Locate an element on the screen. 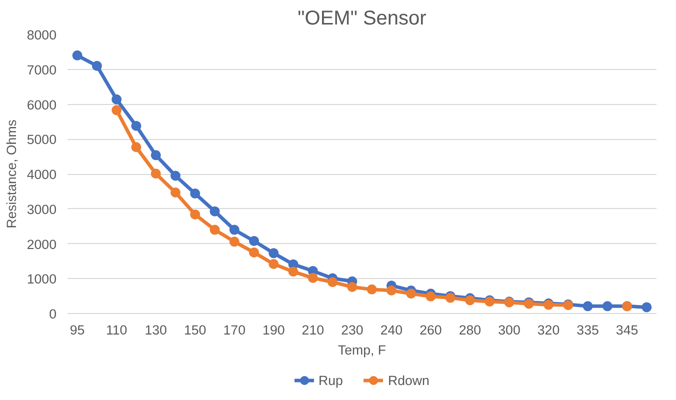 This screenshot has height=400, width=676. x-tick-label: 260 is located at coordinates (431, 330).